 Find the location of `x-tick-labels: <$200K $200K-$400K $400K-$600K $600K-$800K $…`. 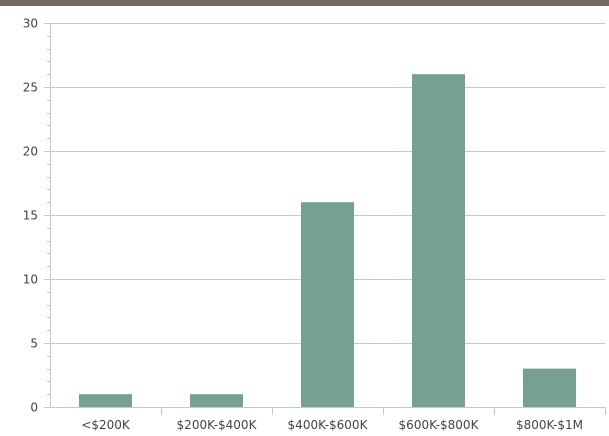

x-tick-labels: <$200K $200K-$400K $400K-$600K $600K-$800K $… is located at coordinates (332, 425).